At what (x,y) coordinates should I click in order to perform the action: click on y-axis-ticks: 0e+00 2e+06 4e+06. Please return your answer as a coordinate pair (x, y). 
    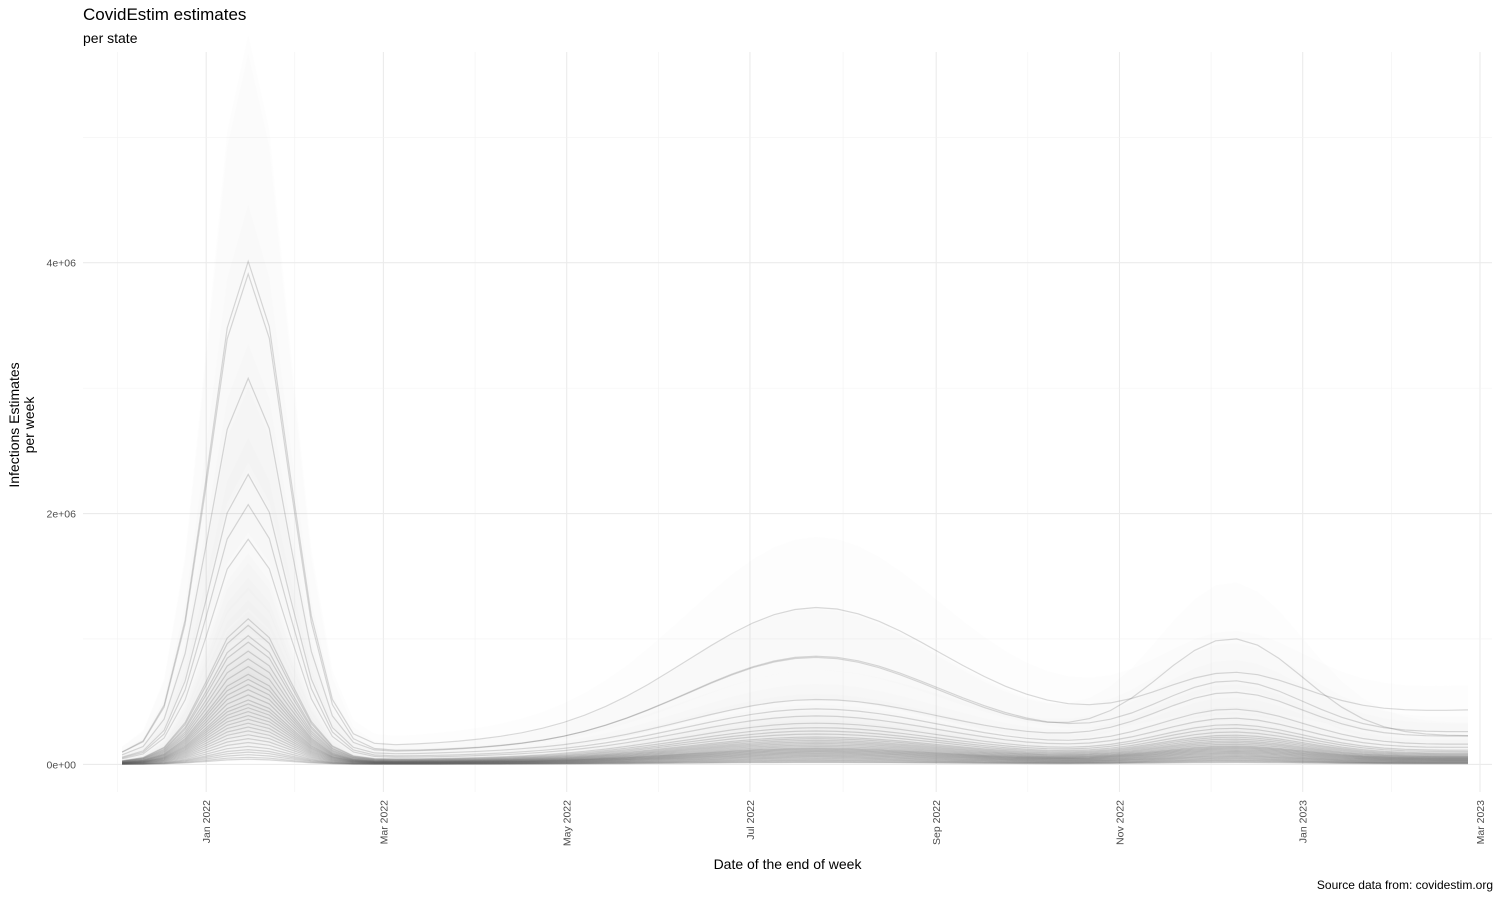
    Looking at the image, I should click on (62, 515).